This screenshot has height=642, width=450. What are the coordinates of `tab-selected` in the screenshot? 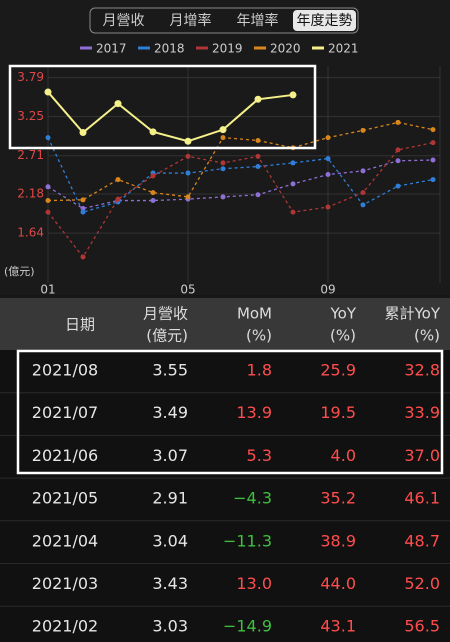 It's located at (324, 20).